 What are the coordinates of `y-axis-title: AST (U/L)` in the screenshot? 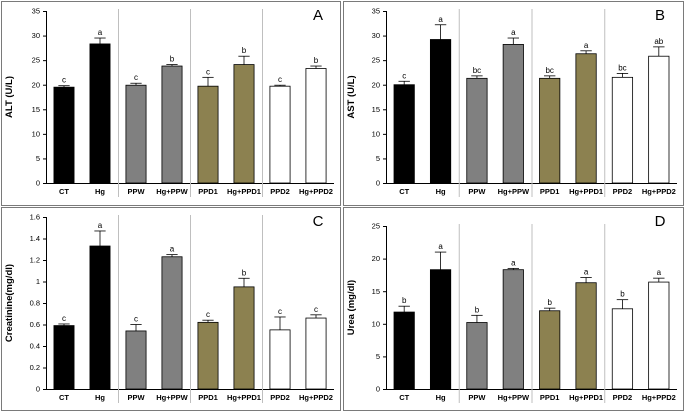 It's located at (351, 96).